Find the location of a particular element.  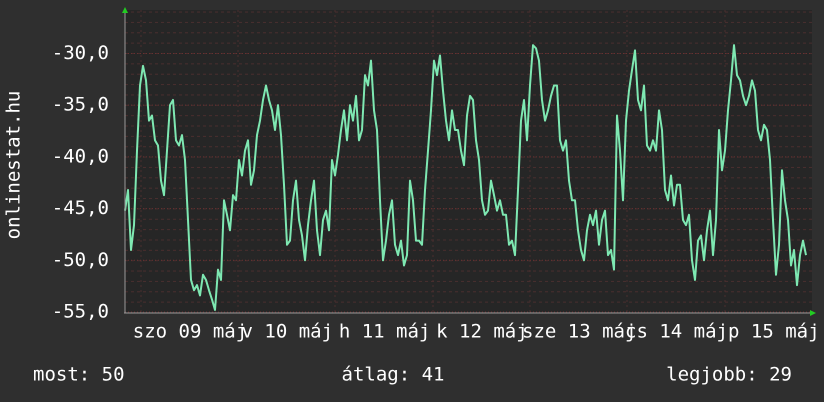

y-axis-label: onlinestat.hu is located at coordinates (14, 165).